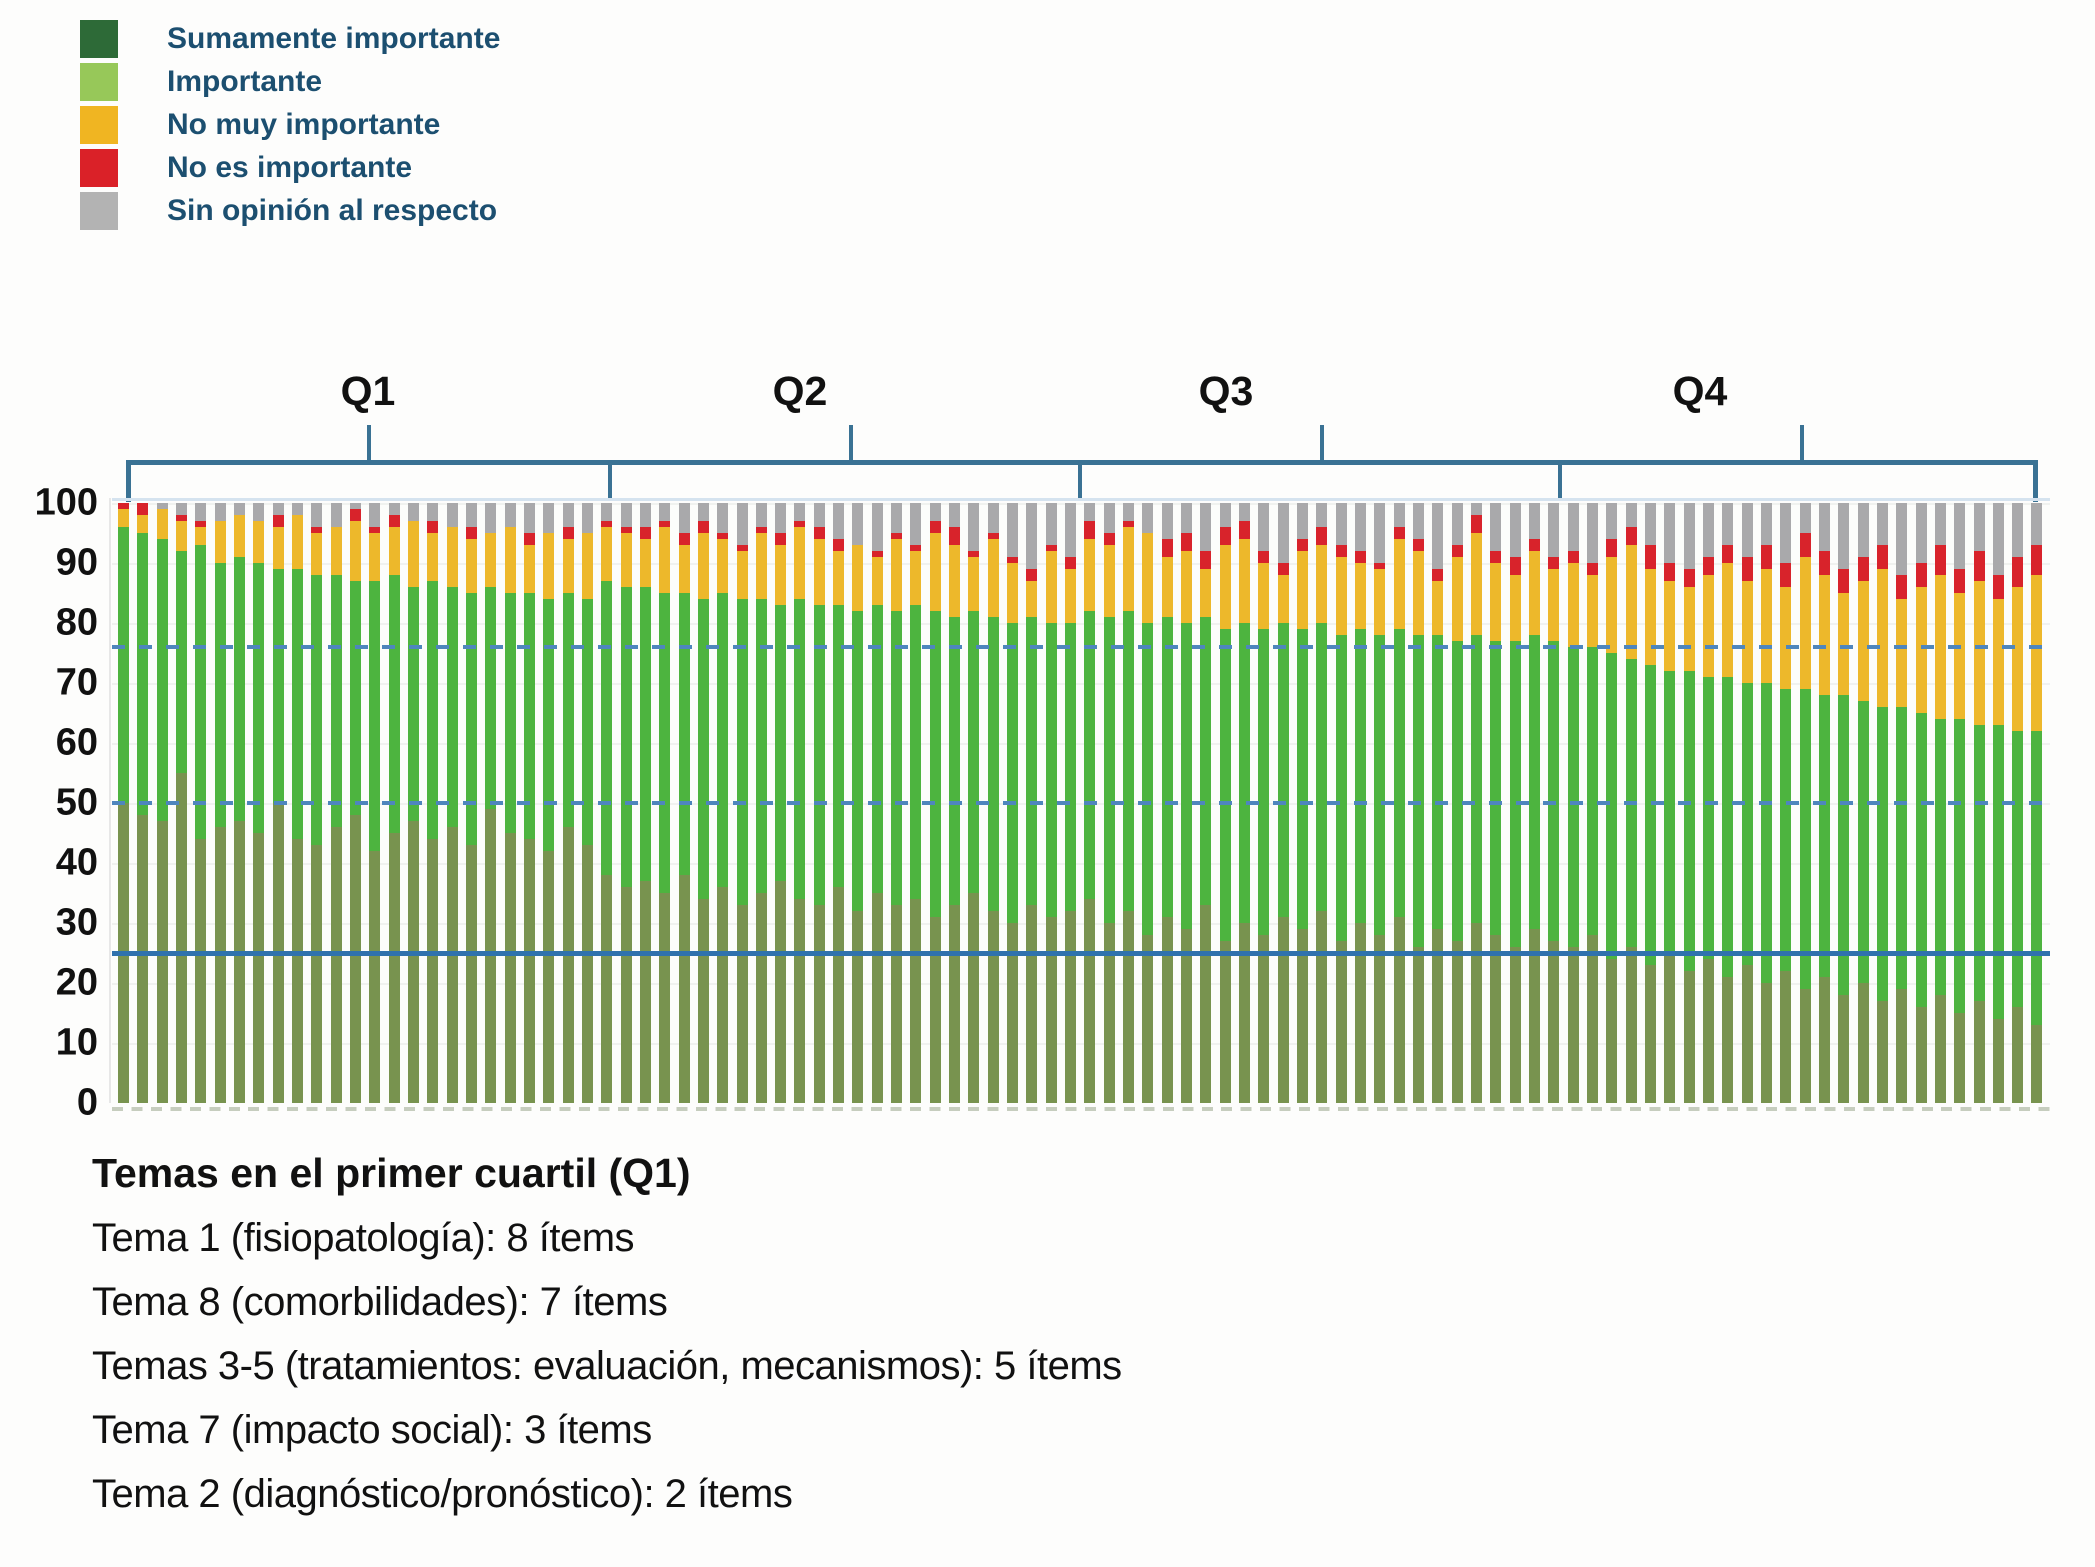 The height and width of the screenshot is (1567, 2095). I want to click on y-axis-tick-label: 40, so click(76, 862).